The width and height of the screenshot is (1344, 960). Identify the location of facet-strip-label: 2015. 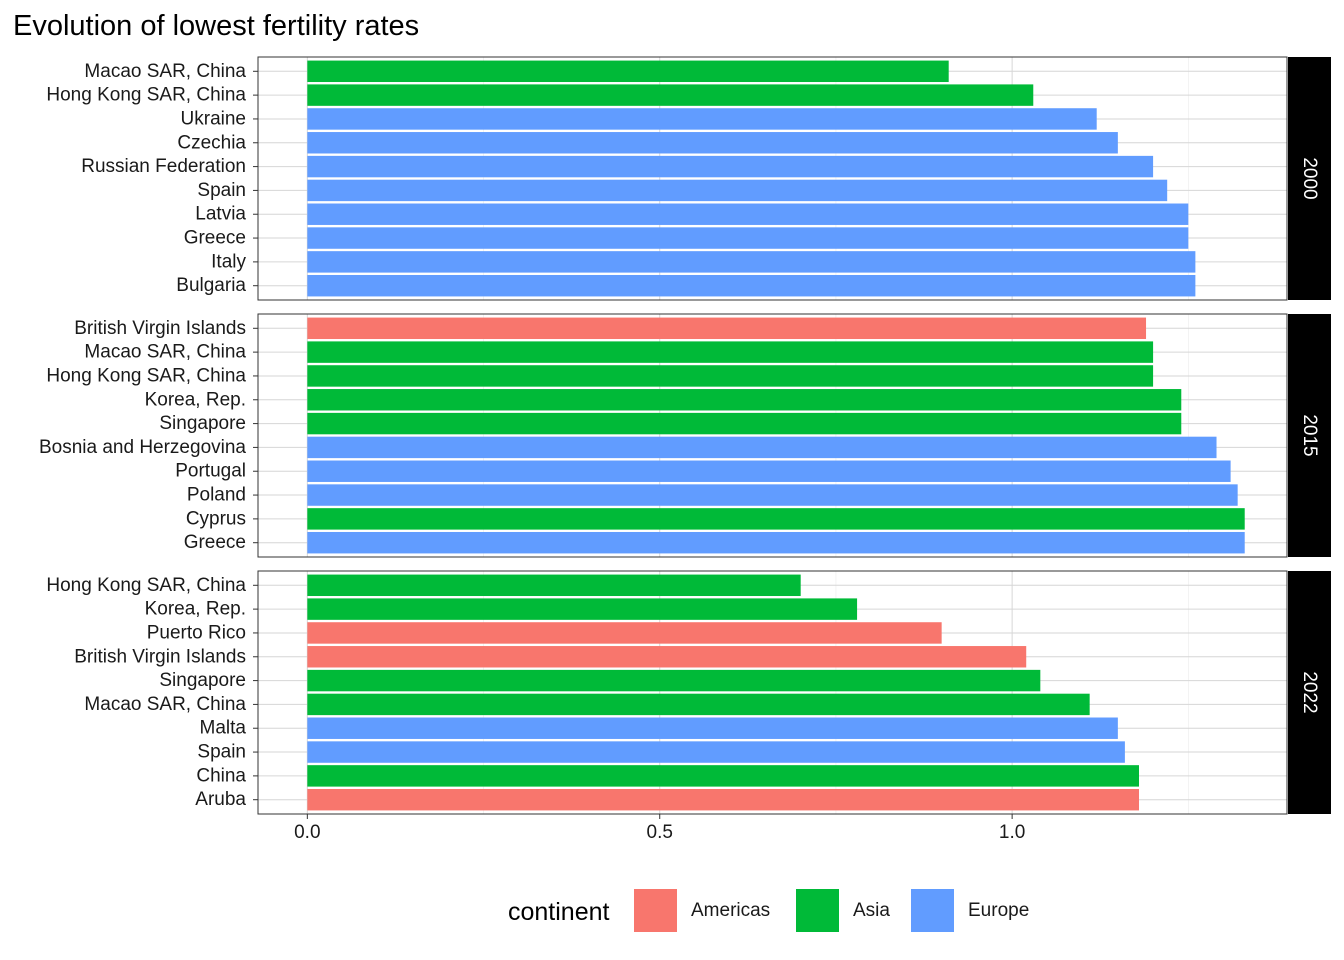
(1309, 435).